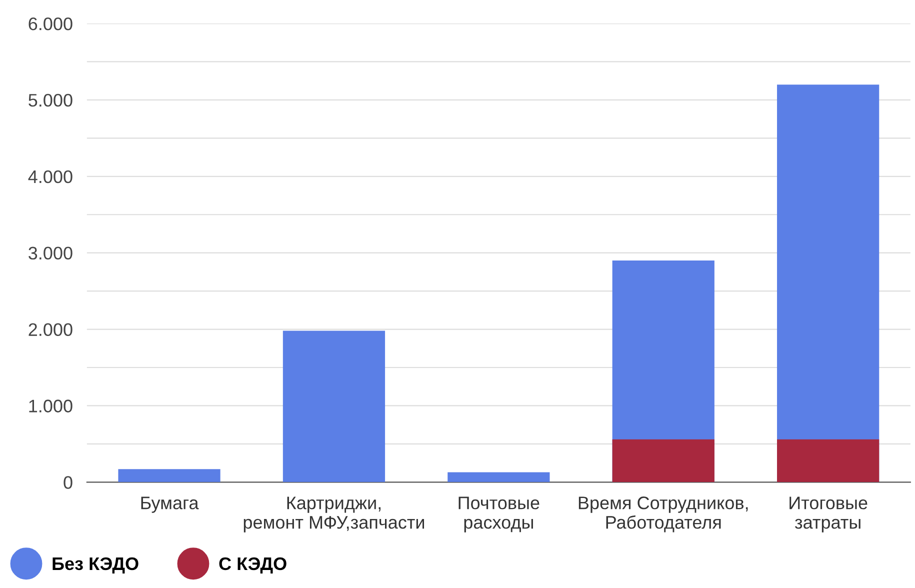 This screenshot has width=915, height=588. Describe the element at coordinates (663, 514) in the screenshot. I see `x-tick-label: Время Сотрудников, Работодателя` at that location.